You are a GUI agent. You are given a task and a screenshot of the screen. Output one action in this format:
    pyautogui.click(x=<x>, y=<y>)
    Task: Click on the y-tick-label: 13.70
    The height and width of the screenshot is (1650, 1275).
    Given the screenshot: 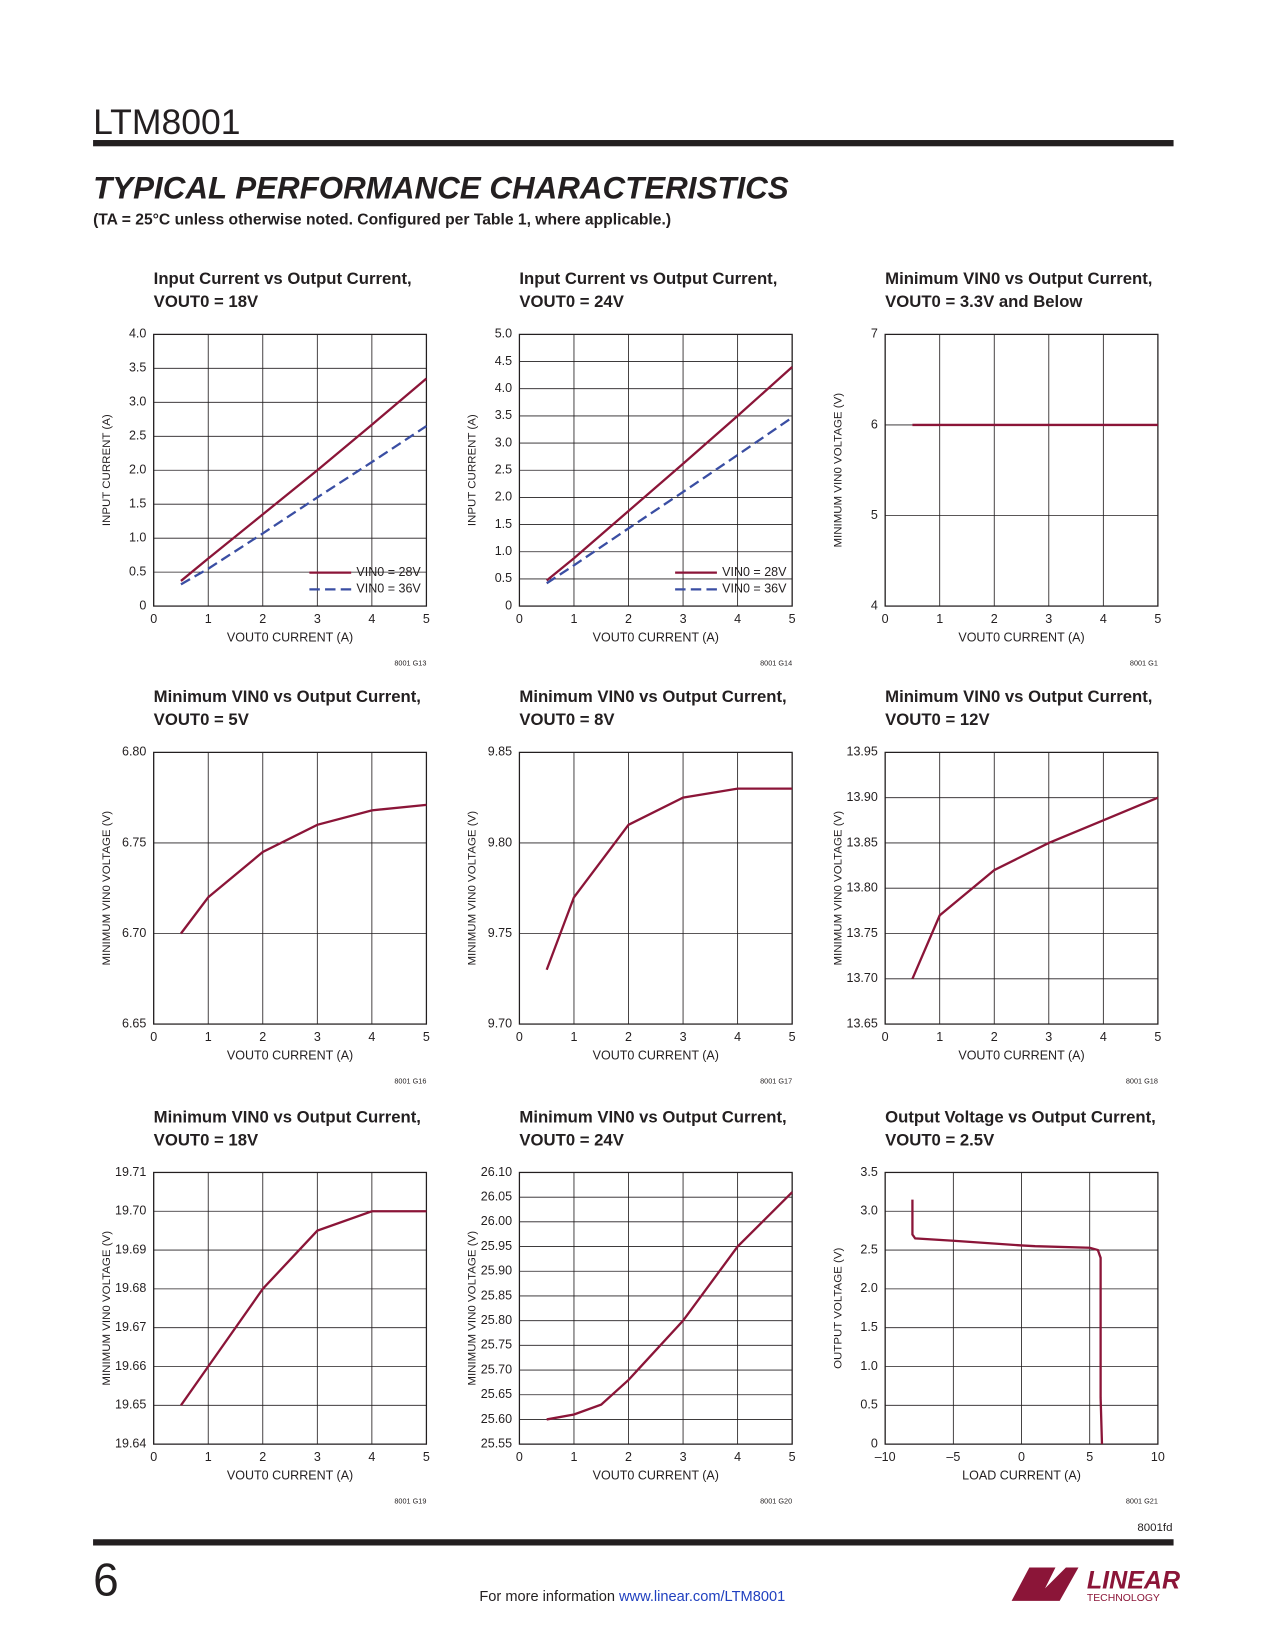 What is the action you would take?
    pyautogui.click(x=862, y=978)
    